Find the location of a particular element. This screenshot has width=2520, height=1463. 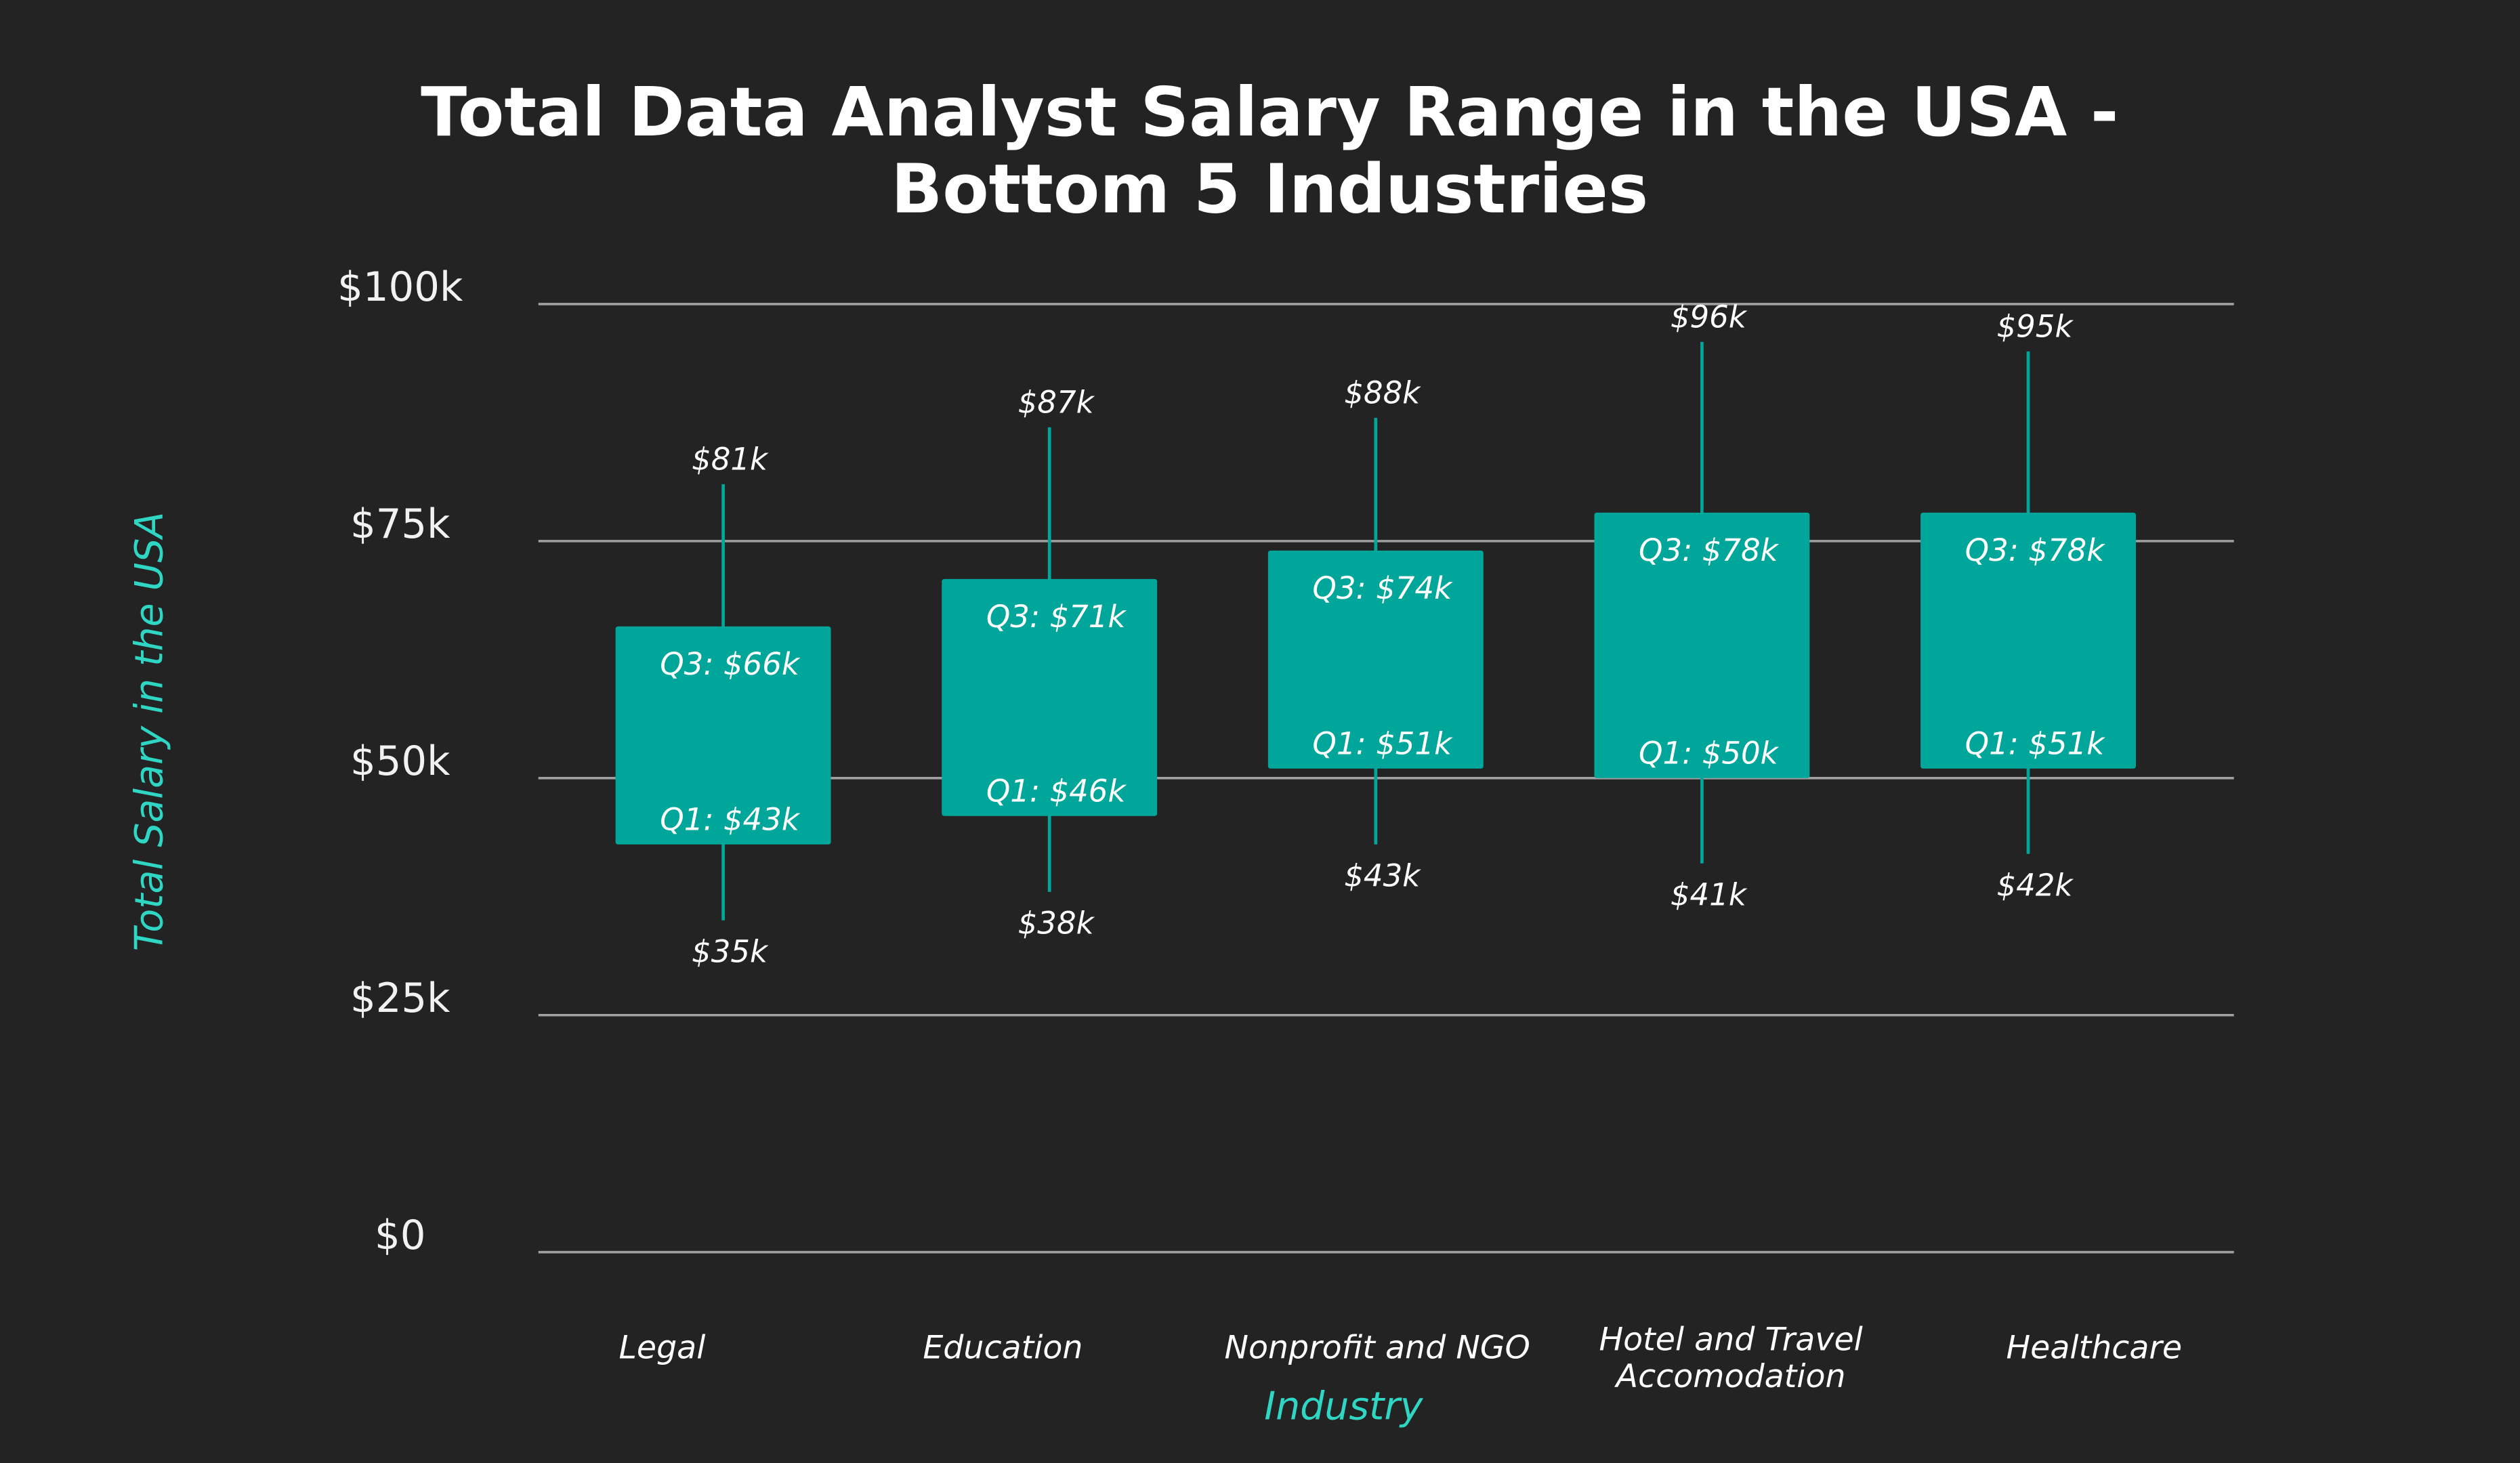

box-group: $95k $42k Q3: $78k Q1: $51k is located at coordinates (2028, 606).